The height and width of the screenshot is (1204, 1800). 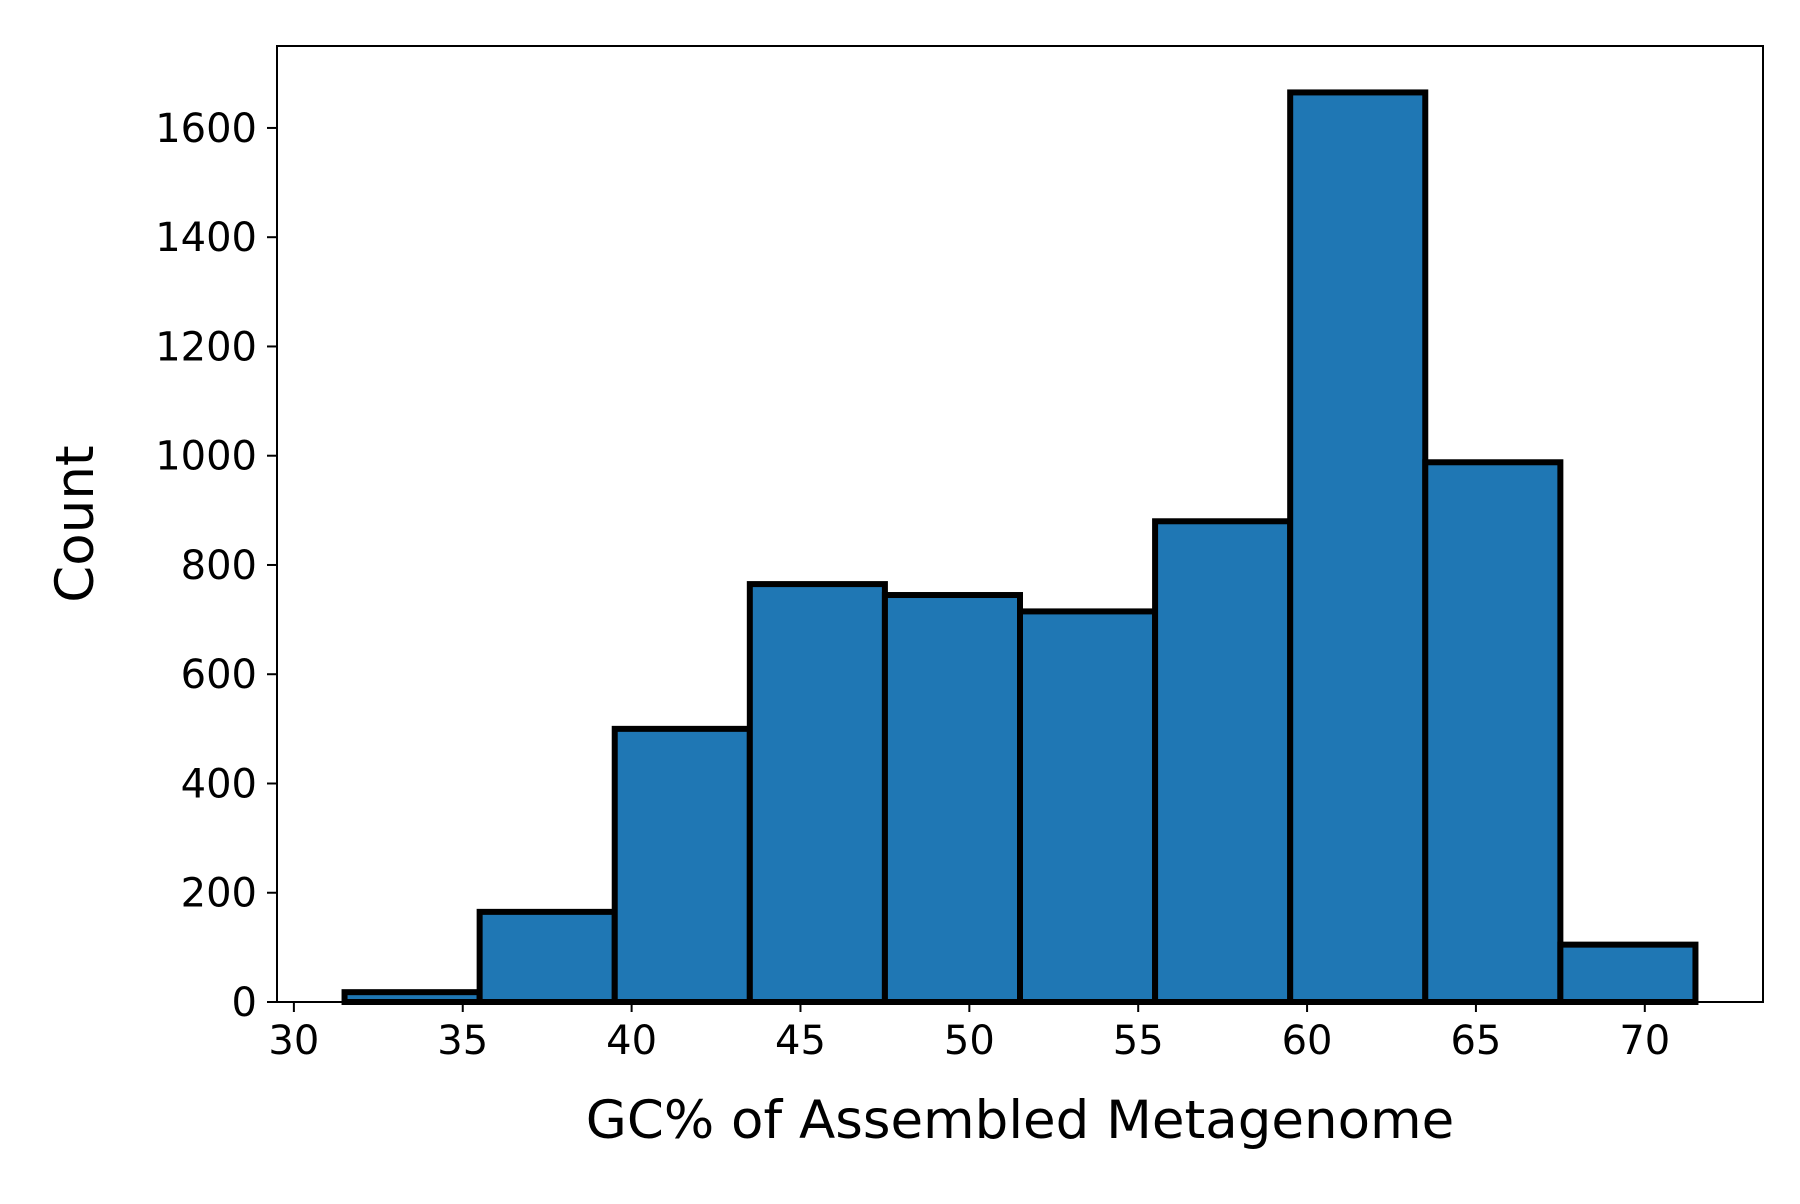 I want to click on y-tick-label: 200, so click(x=219, y=894).